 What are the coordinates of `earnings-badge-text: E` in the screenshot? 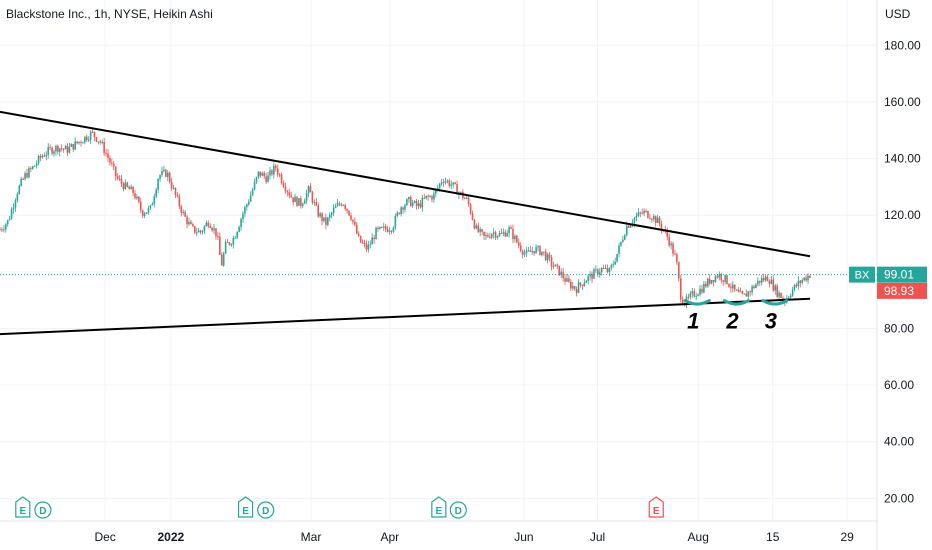 It's located at (245, 511).